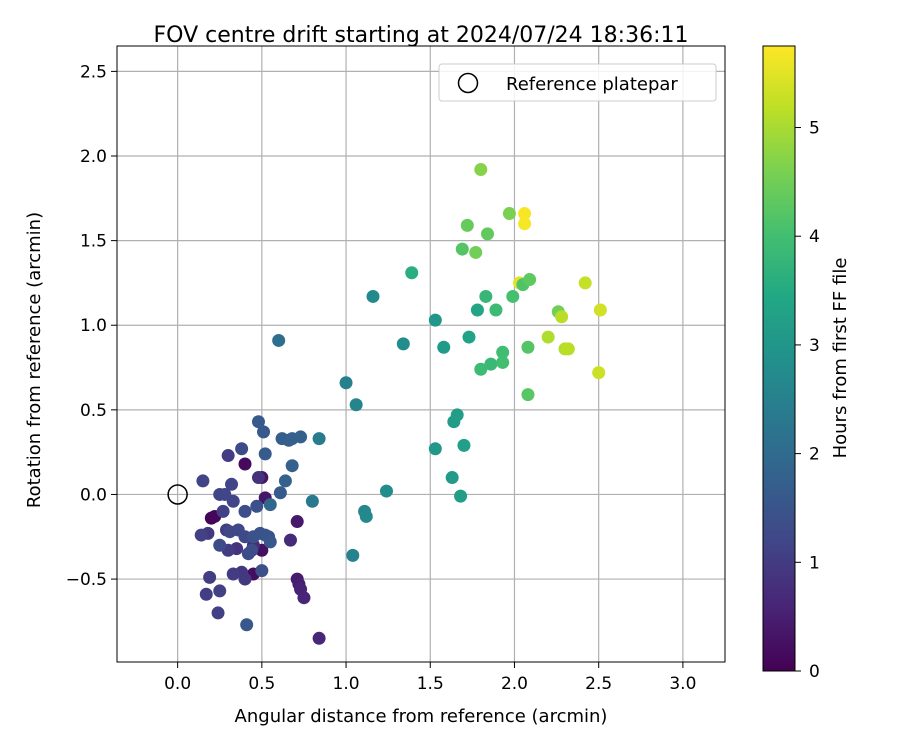 The height and width of the screenshot is (750, 900). I want to click on reference-point, so click(177, 494).